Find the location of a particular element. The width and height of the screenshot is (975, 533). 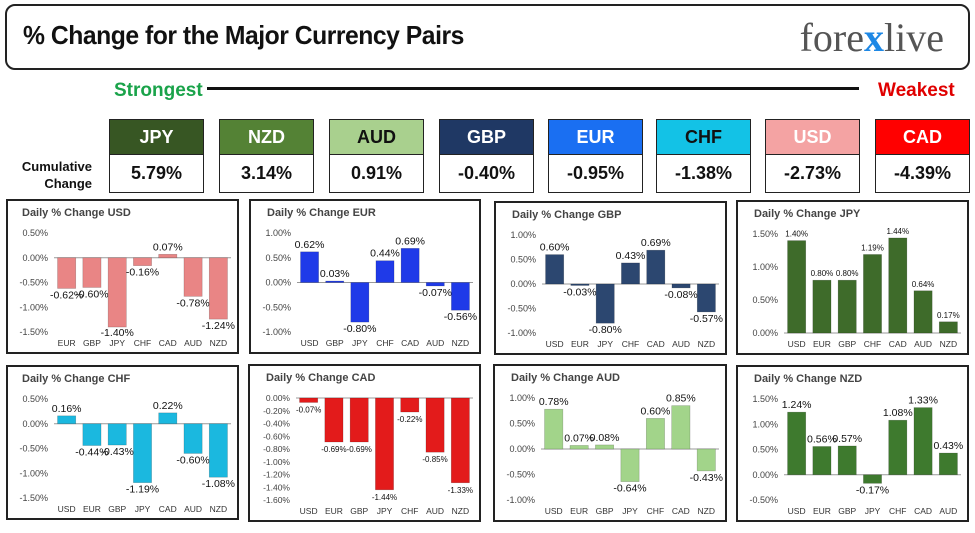

currency-tile-chf: CHF -1.38% is located at coordinates (703, 156).